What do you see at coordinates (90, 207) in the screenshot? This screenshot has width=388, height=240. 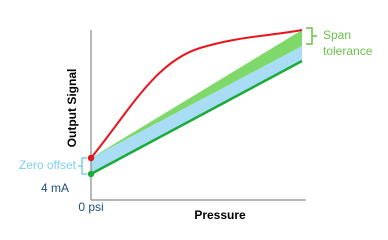 I see `x-origin-label: 0 psi` at bounding box center [90, 207].